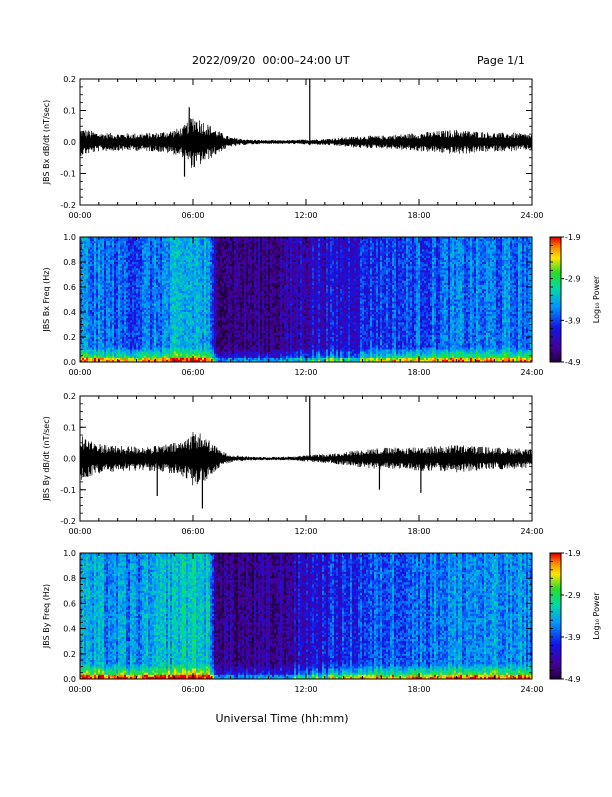 This screenshot has width=612, height=797. I want to click on y-tick-label: -0.2, so click(68, 205).